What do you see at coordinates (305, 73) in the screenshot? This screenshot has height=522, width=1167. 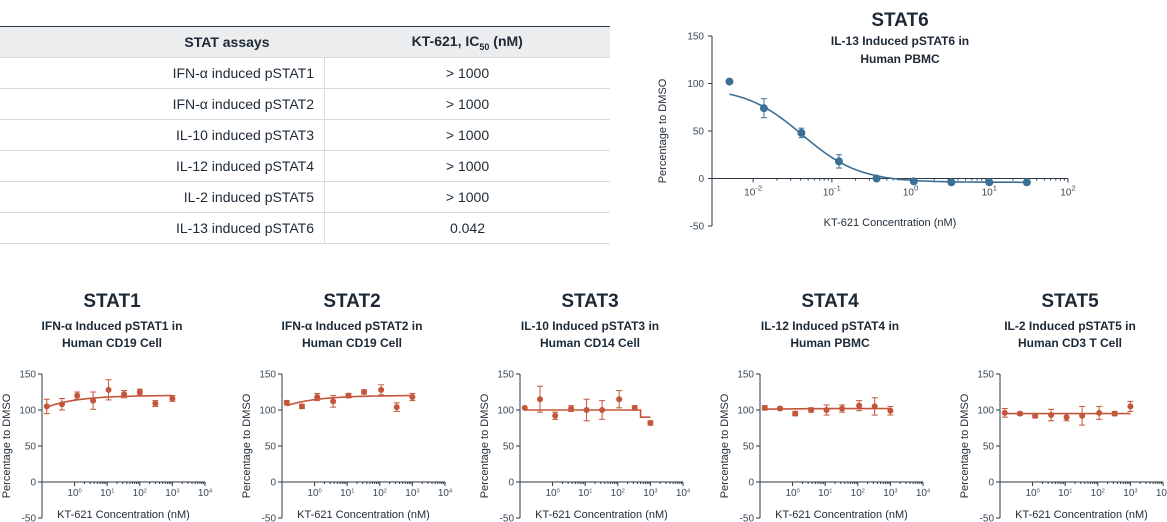 I see `table-row: IFN-α induced pSTAT1 > 1000` at bounding box center [305, 73].